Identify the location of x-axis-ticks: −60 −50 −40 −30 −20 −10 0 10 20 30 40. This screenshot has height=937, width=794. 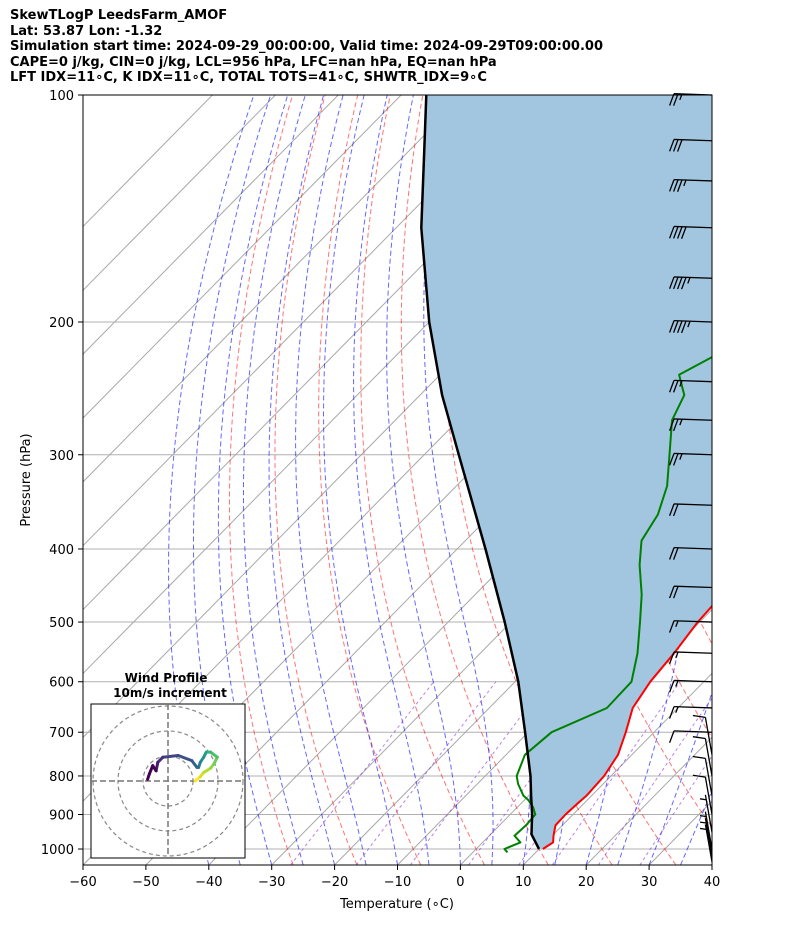
(394, 877).